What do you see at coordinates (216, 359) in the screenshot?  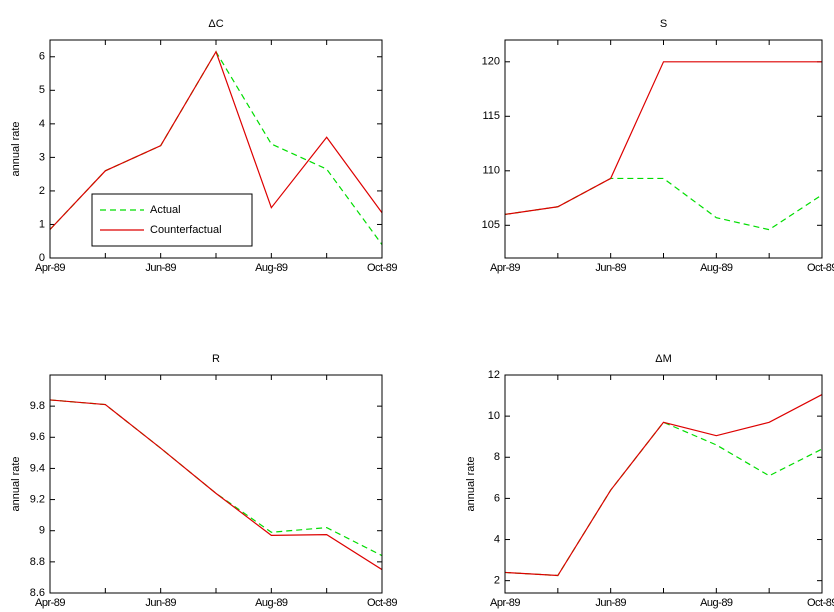 I see `chart-title: R` at bounding box center [216, 359].